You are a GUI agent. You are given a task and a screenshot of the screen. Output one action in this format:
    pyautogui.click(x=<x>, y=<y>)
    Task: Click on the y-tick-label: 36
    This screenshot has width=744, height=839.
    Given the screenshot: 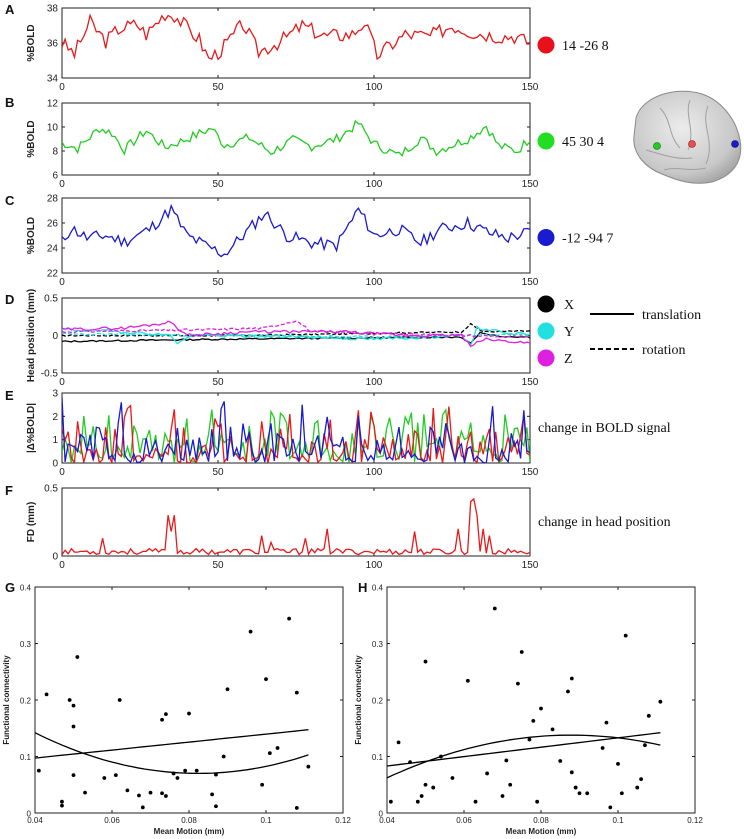 What is the action you would take?
    pyautogui.click(x=53, y=44)
    